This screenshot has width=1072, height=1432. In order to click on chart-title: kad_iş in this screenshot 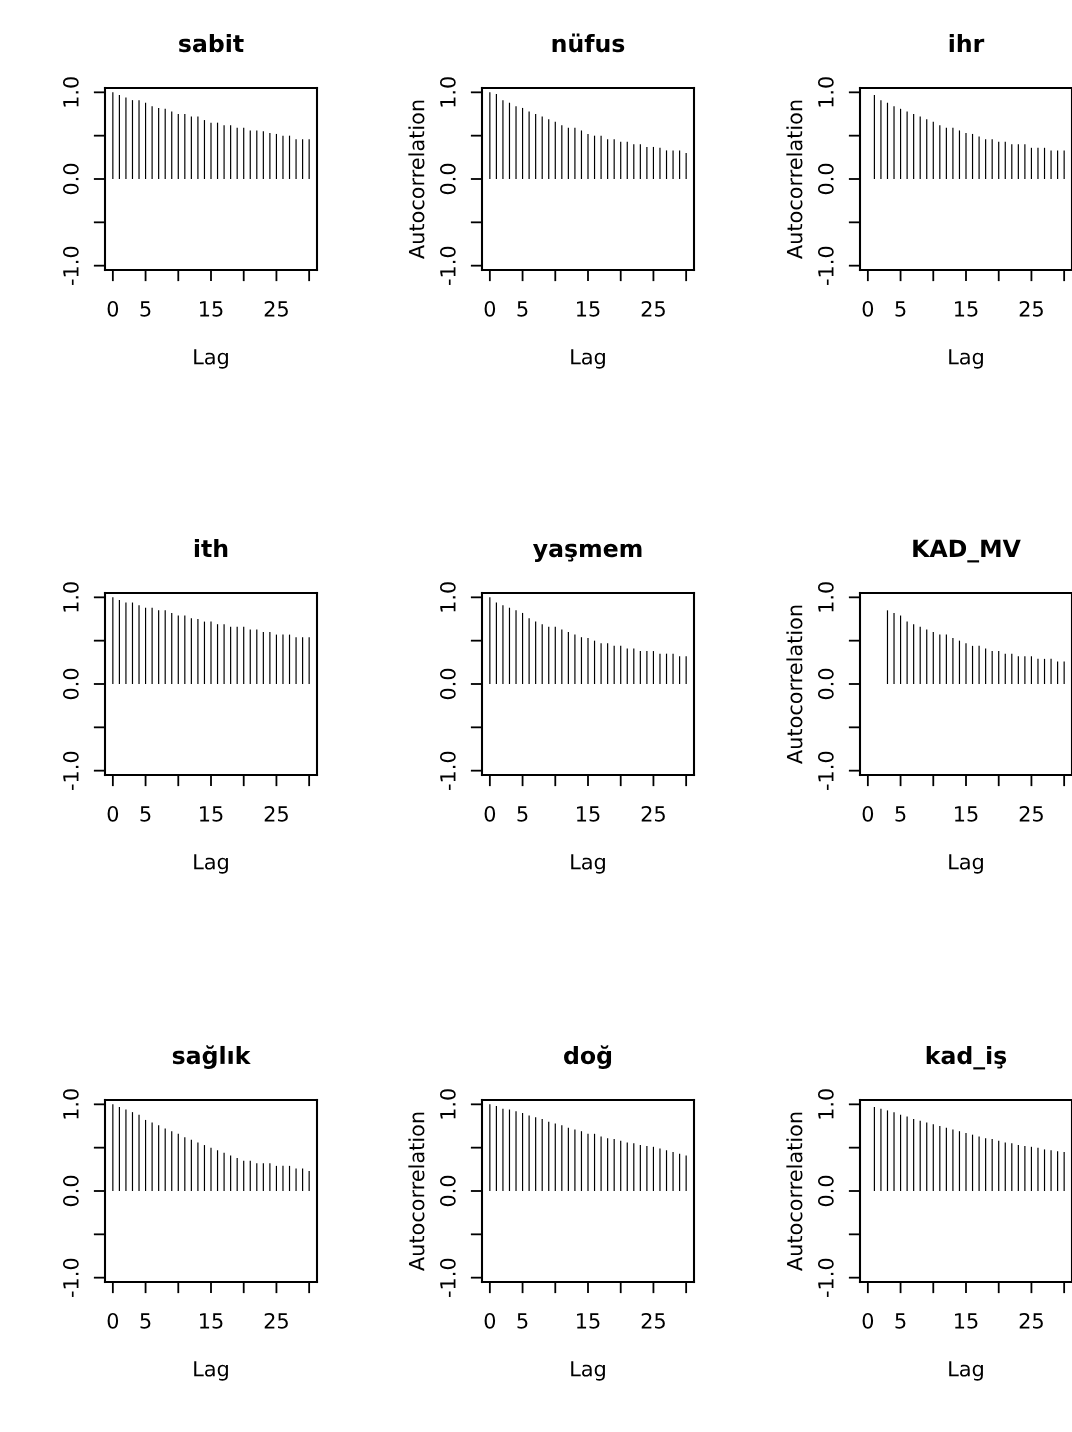, I will do `click(966, 1057)`.